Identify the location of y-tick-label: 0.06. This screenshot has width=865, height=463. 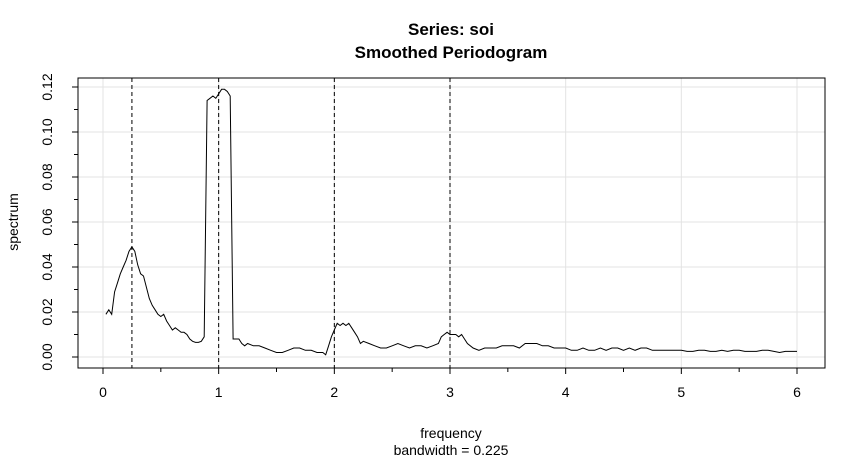
(47, 221).